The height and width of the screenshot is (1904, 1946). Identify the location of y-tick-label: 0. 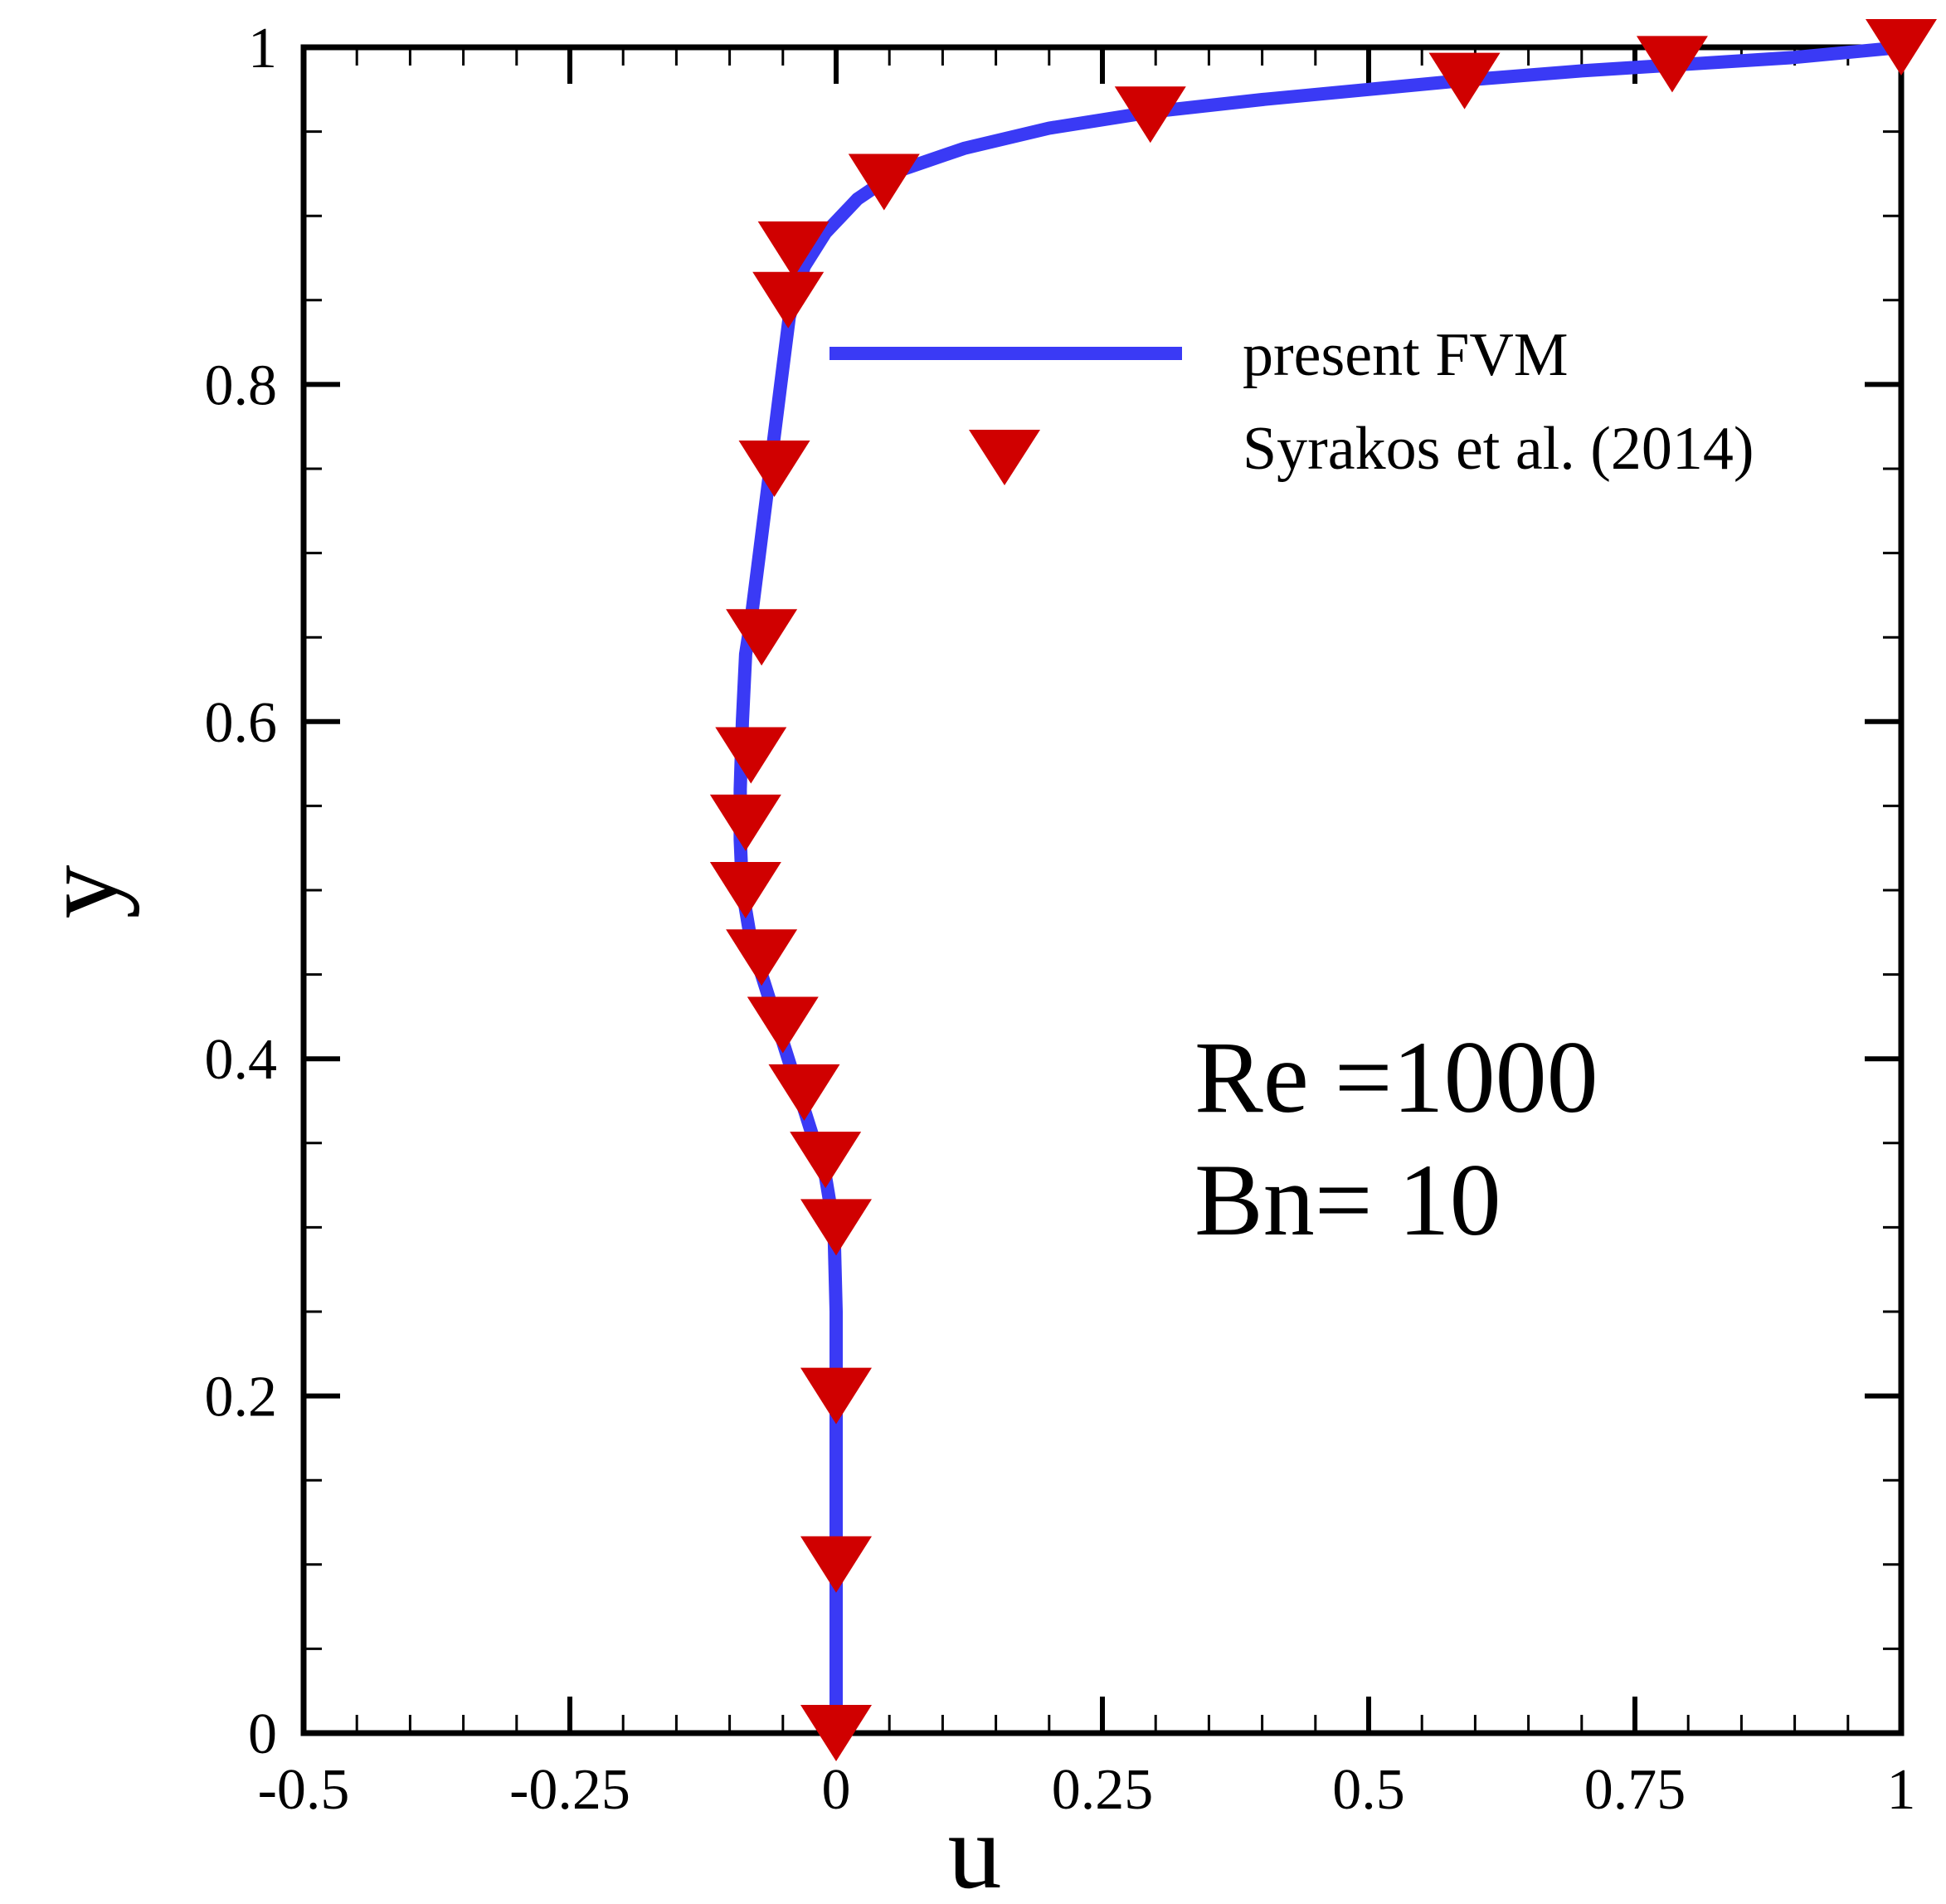
(262, 1734).